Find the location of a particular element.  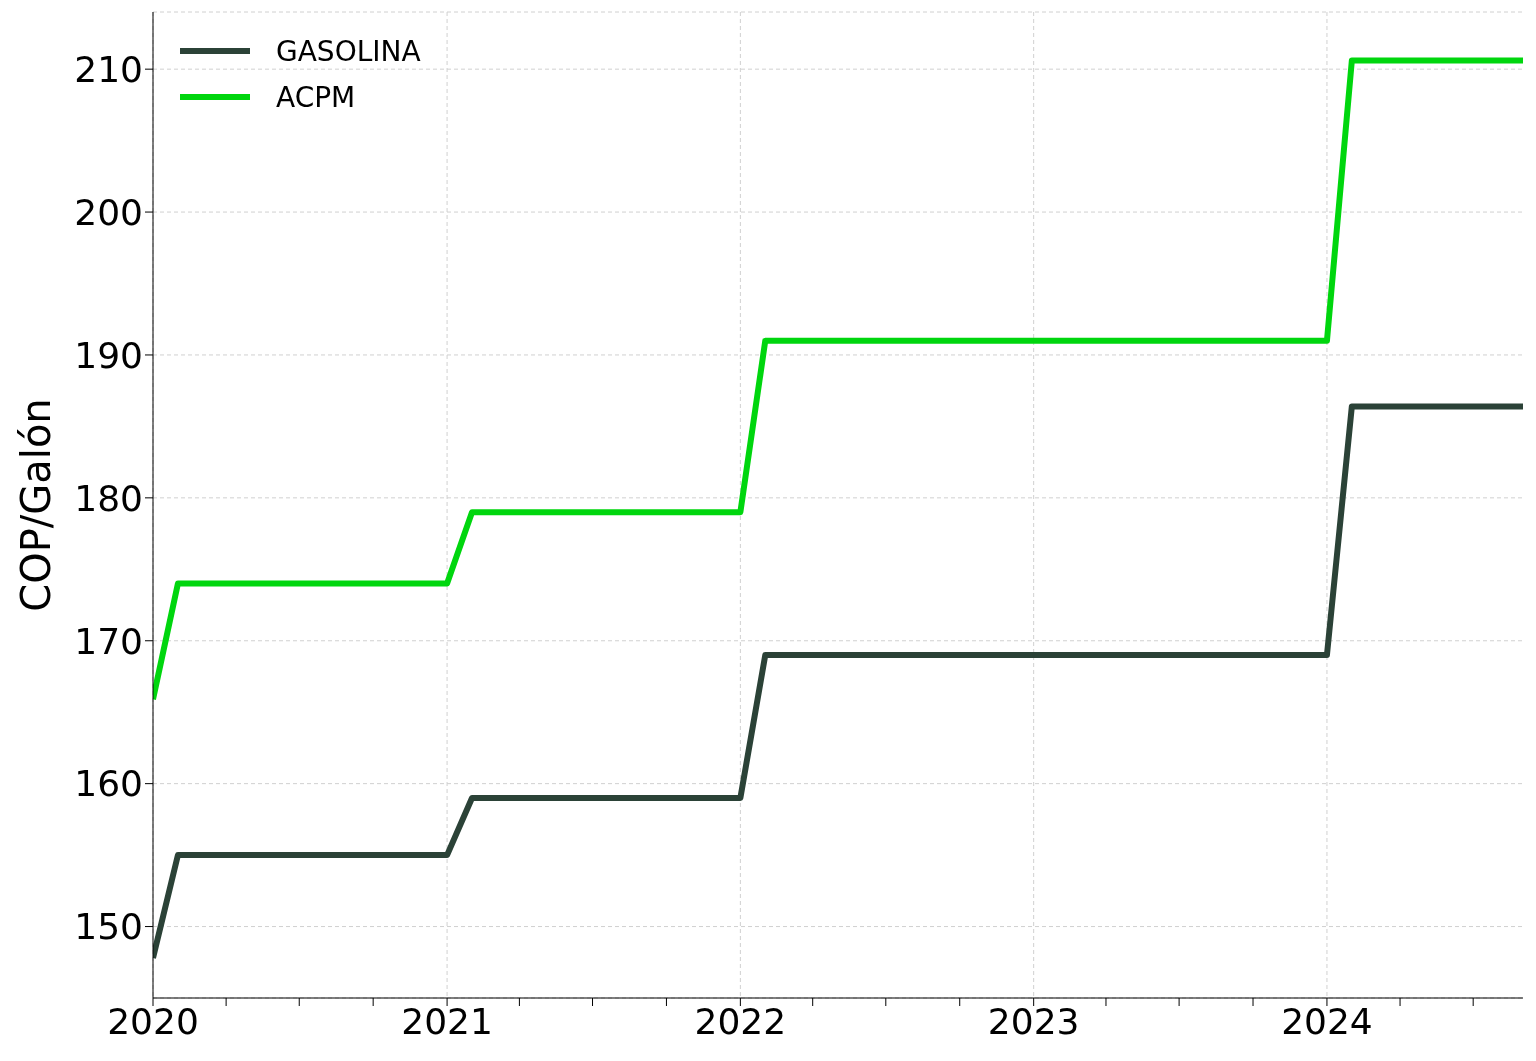

y-tick-label: 210 is located at coordinates (108, 69).